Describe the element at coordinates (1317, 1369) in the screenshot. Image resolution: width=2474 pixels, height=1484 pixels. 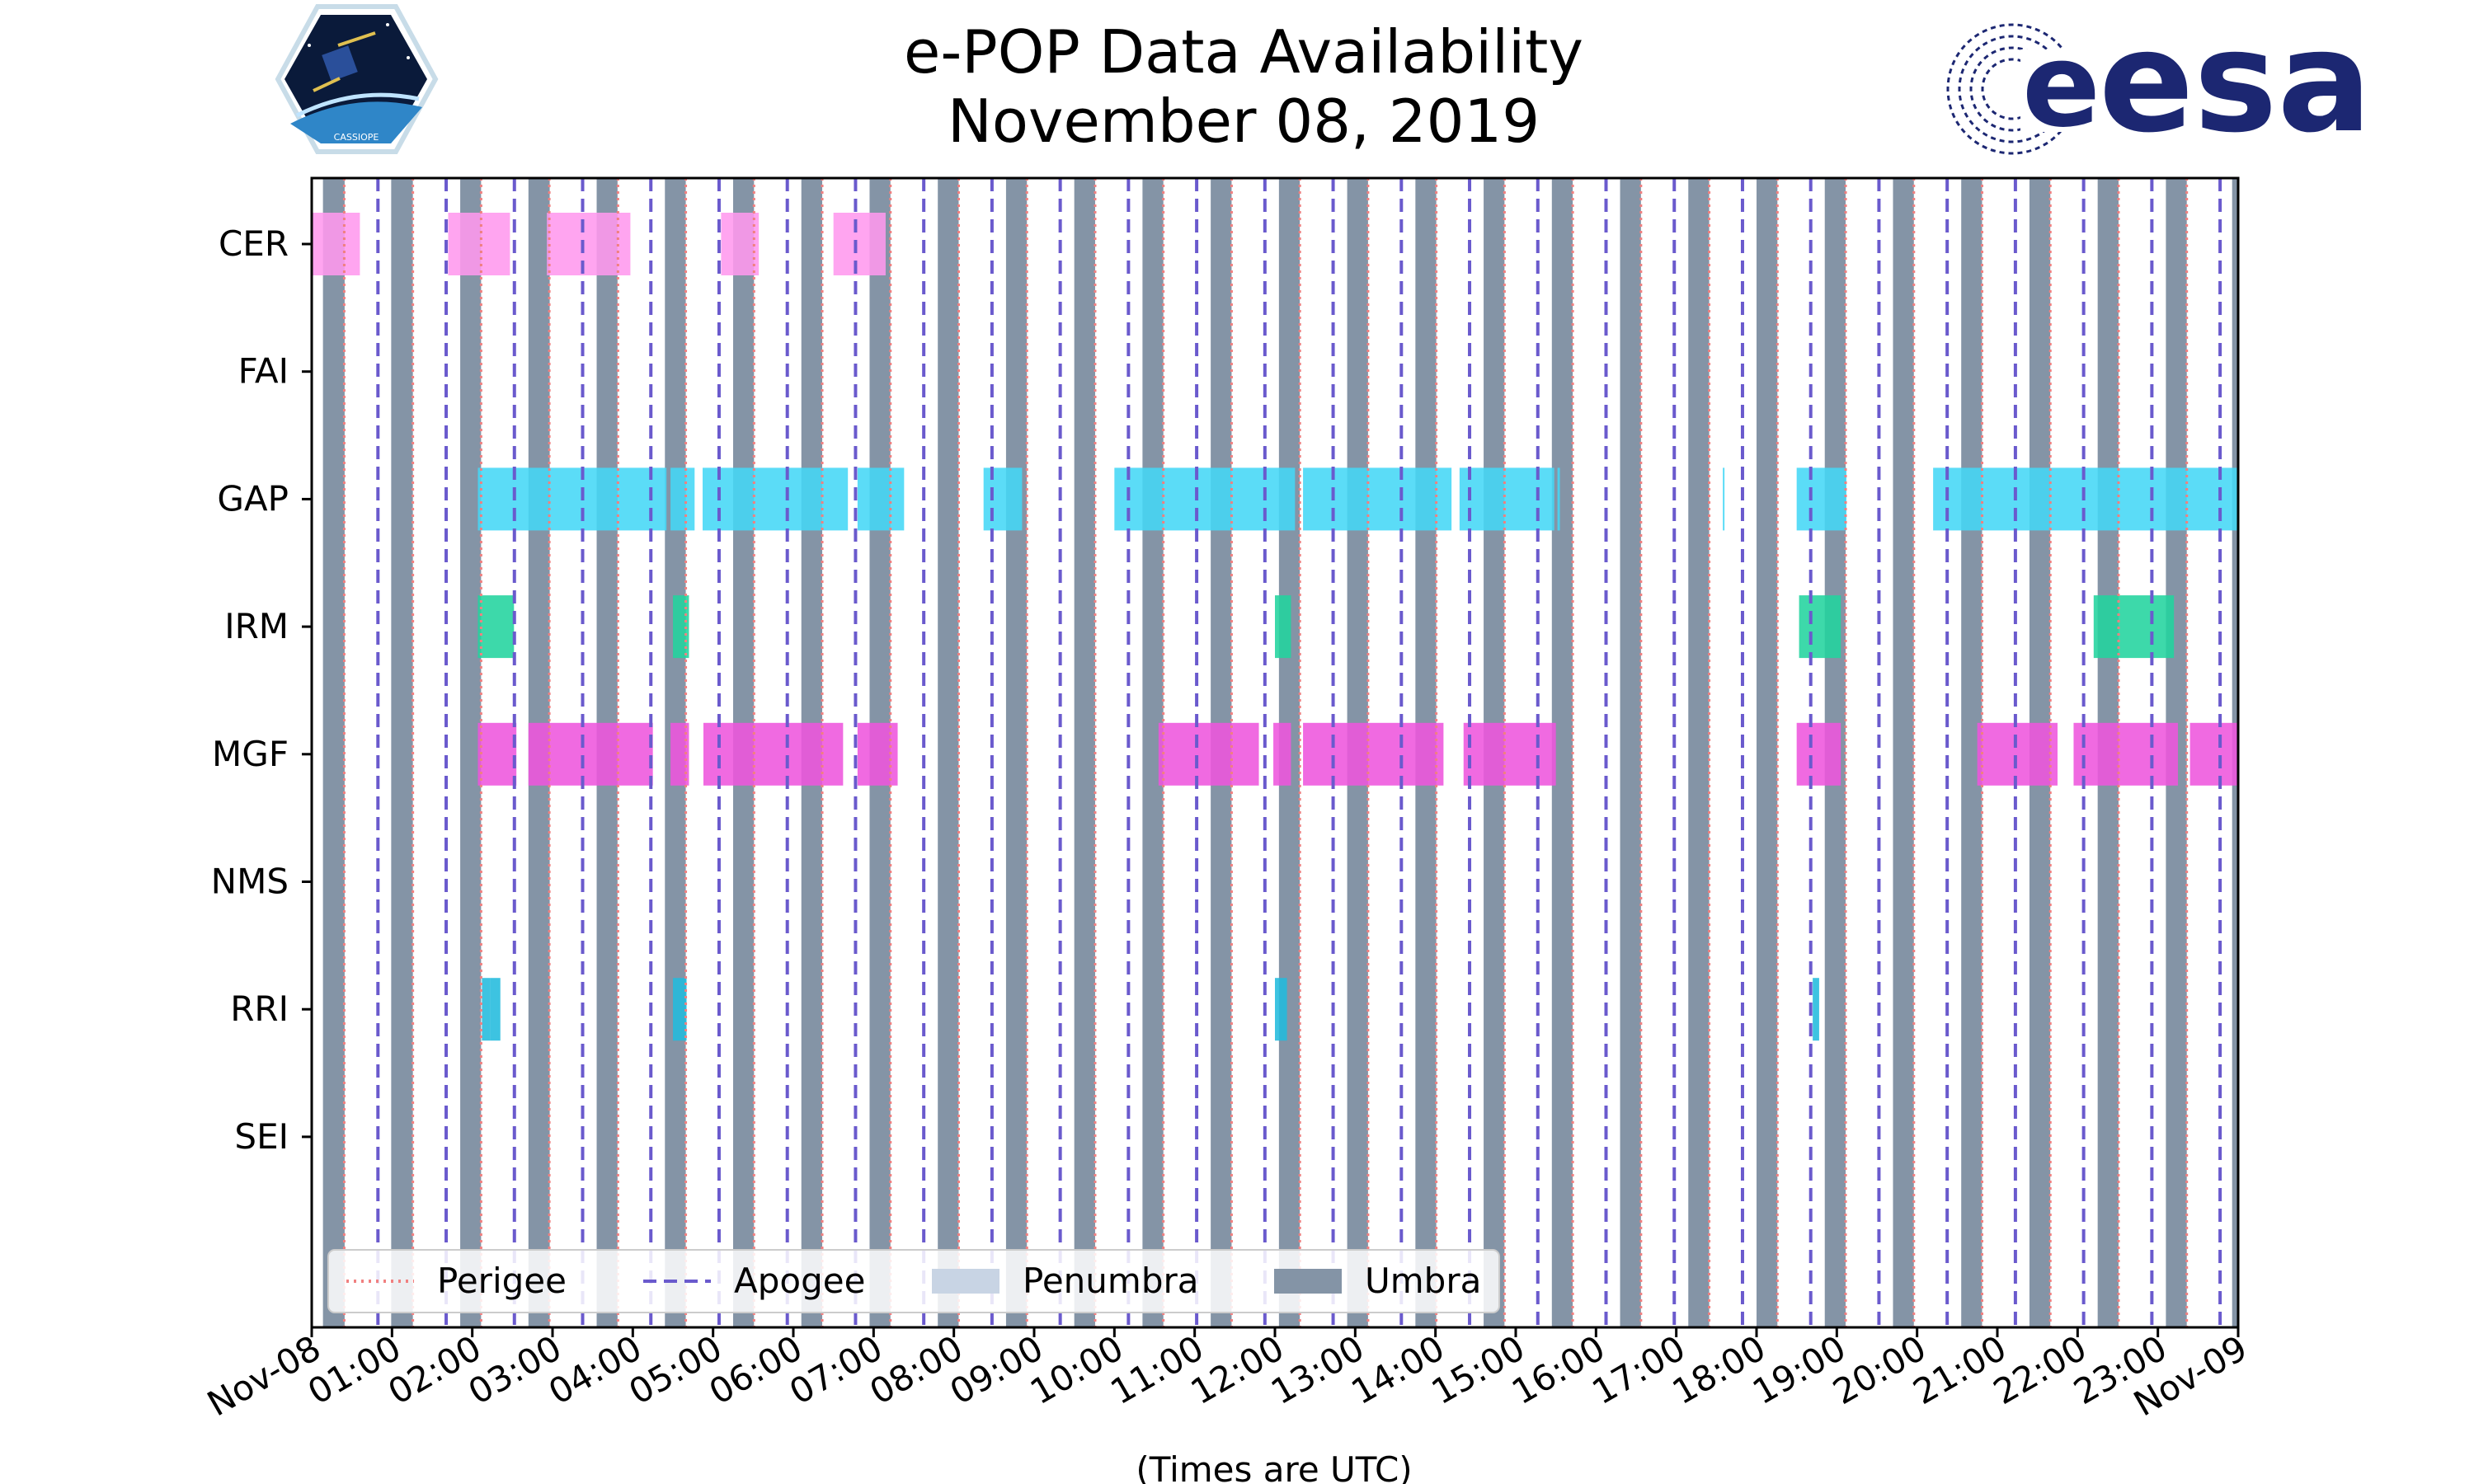
I see `x-tick-label: 13:00` at that location.